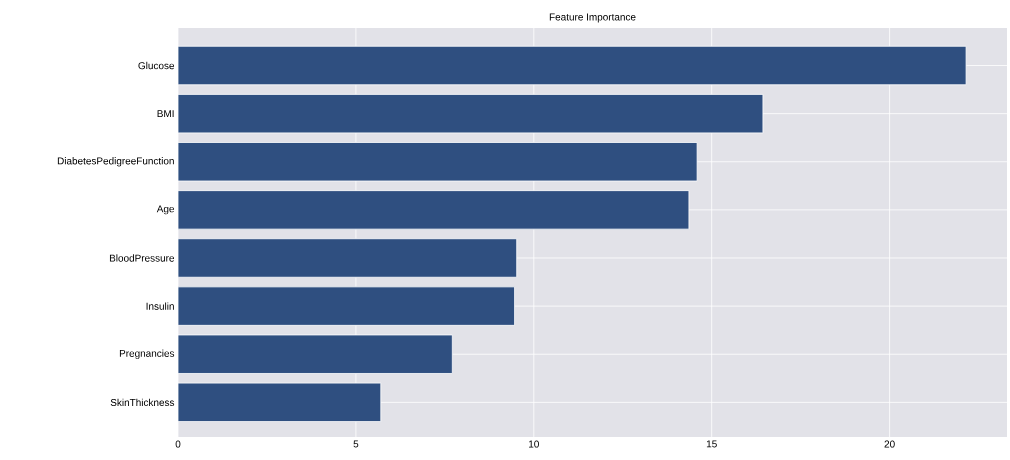  Describe the element at coordinates (711, 444) in the screenshot. I see `x-tick-label: 15` at that location.